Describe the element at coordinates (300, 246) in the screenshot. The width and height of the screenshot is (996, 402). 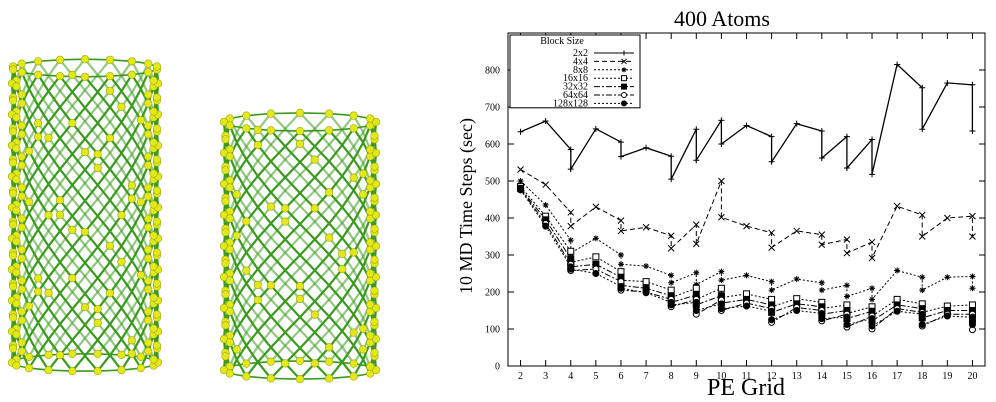
I see `nanotube-right` at that location.